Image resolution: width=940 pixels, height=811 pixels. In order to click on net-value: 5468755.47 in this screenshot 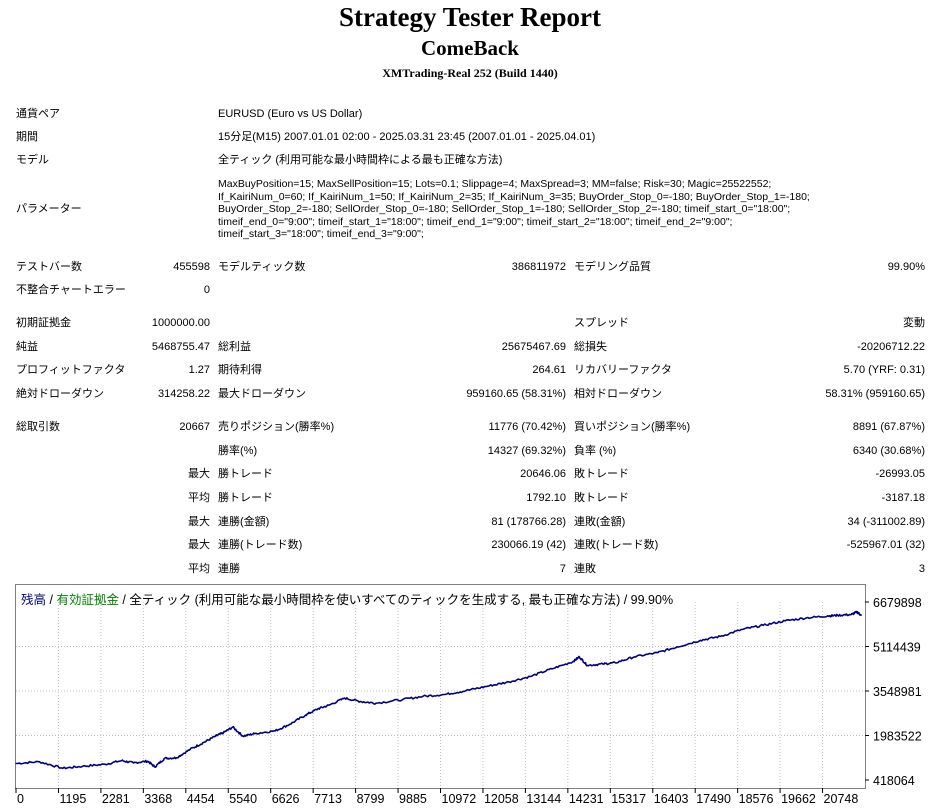, I will do `click(180, 347)`.